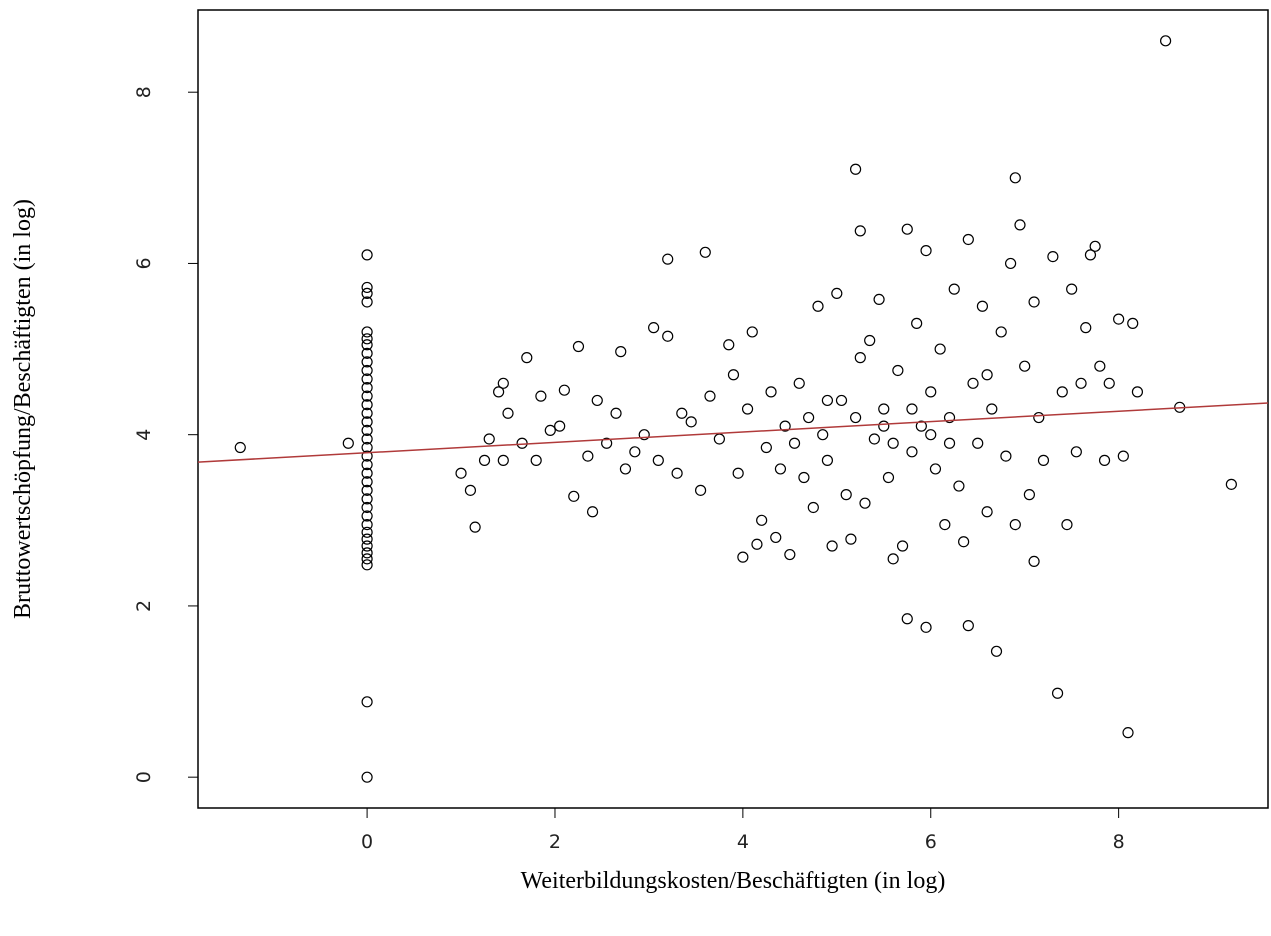  Describe the element at coordinates (1119, 842) in the screenshot. I see `x-tick-label: 8` at that location.